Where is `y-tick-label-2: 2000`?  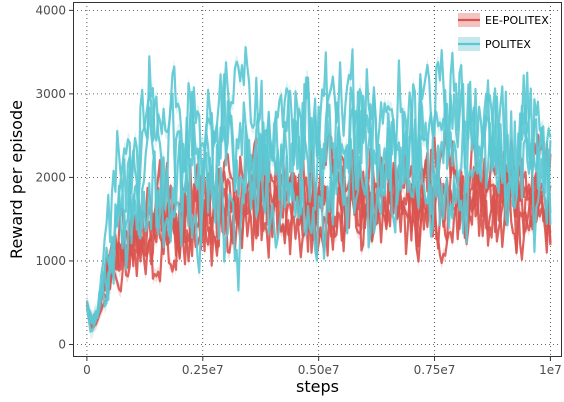
y-tick-label-2: 2000 is located at coordinates (50, 177).